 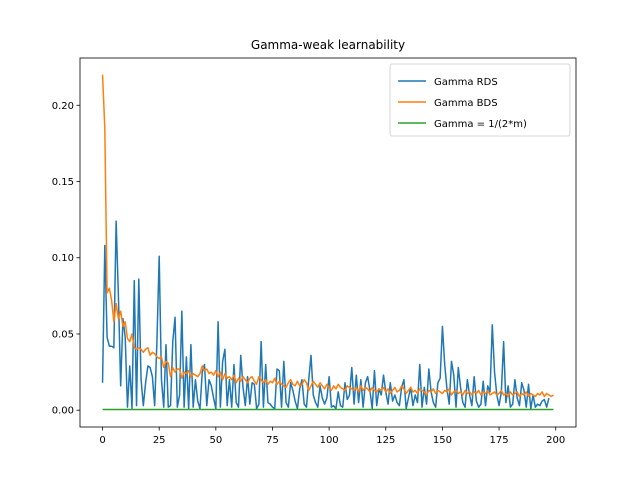 I want to click on x-tick-label: 50, so click(x=215, y=440).